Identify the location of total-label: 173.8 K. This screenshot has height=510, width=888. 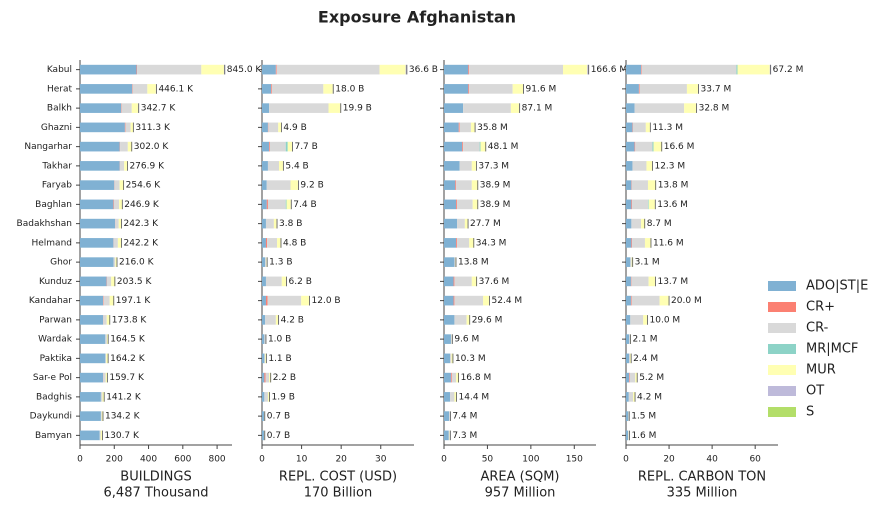
(130, 320).